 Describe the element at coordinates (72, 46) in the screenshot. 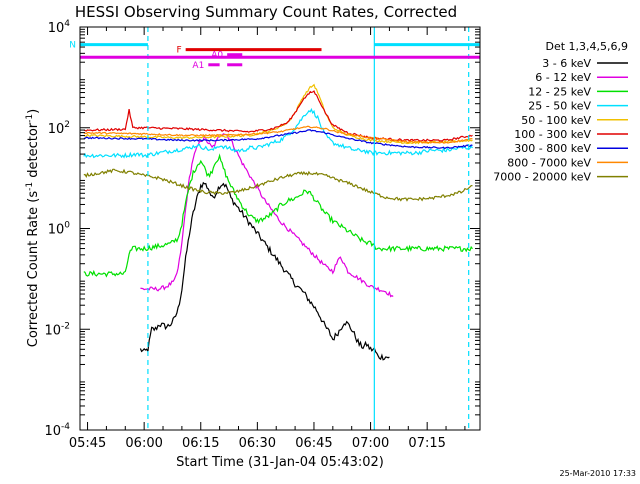

I see `flag-label-n: N` at that location.